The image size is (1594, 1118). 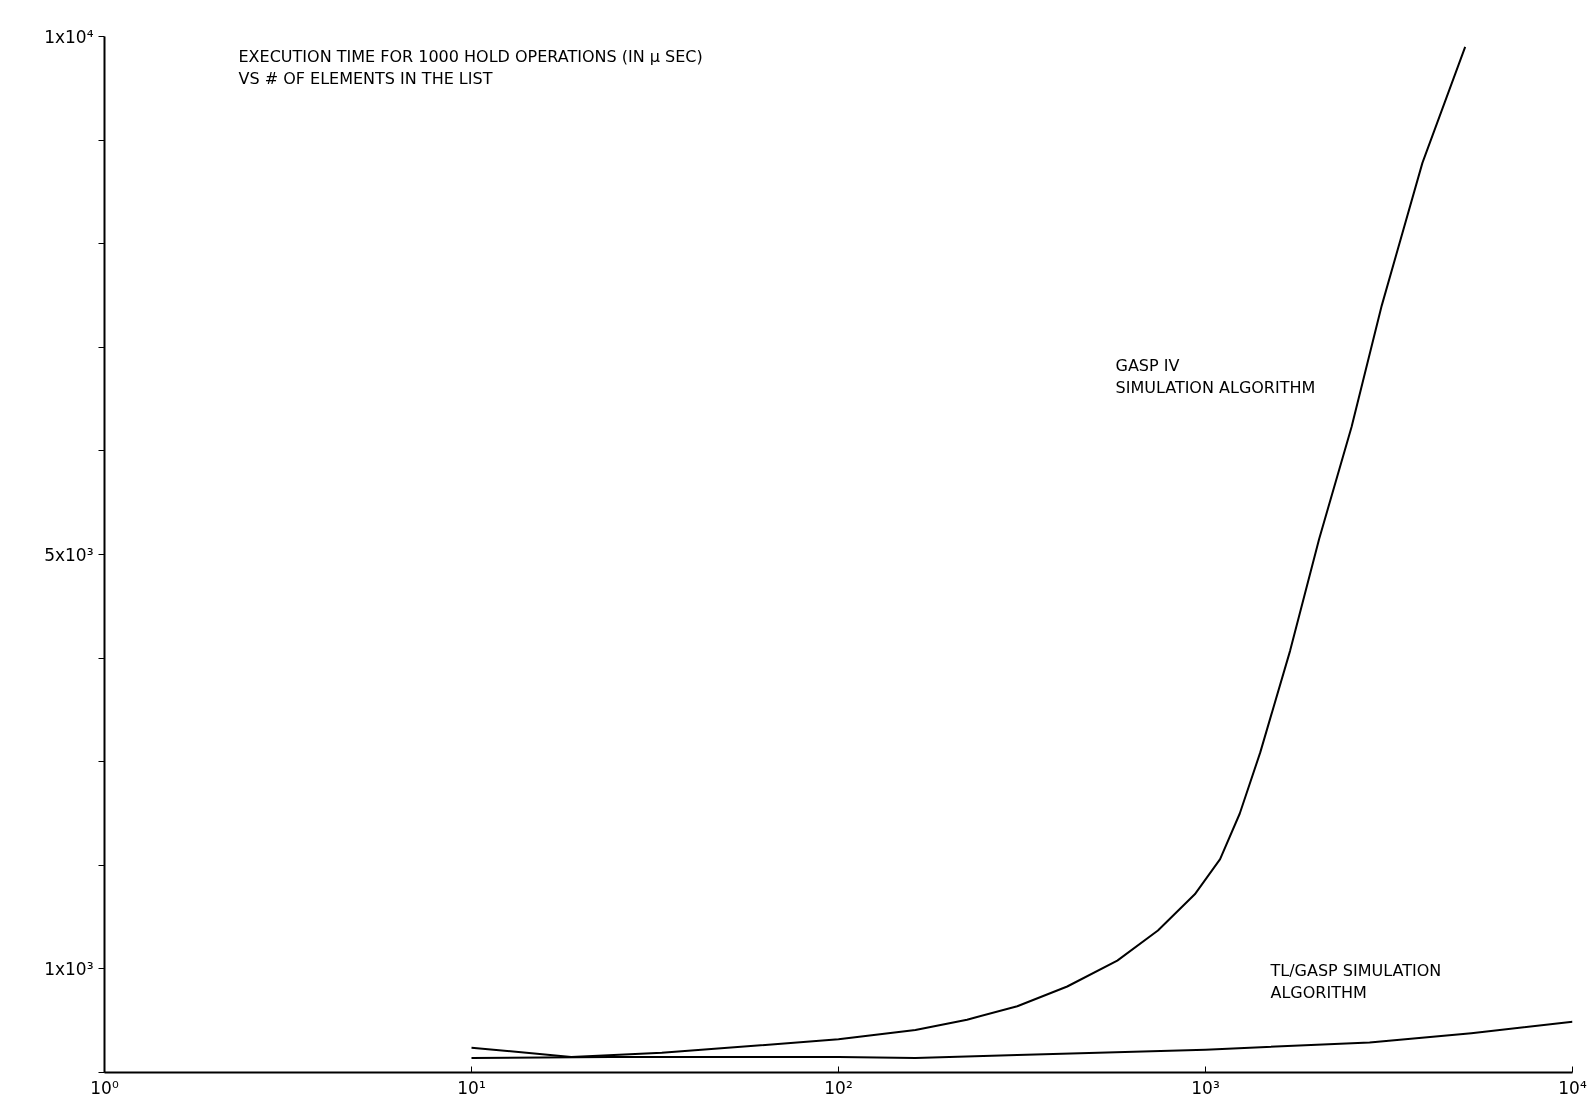 I want to click on x-tick-label: 10³, so click(x=1205, y=1087).